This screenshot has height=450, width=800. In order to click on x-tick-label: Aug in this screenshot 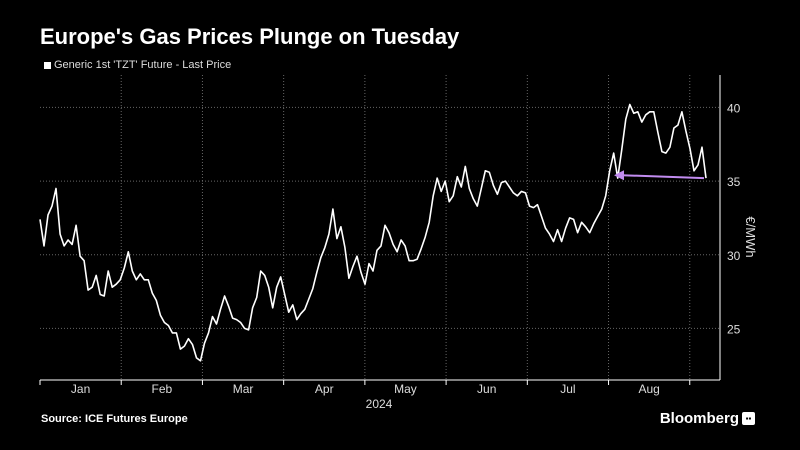, I will do `click(648, 389)`.